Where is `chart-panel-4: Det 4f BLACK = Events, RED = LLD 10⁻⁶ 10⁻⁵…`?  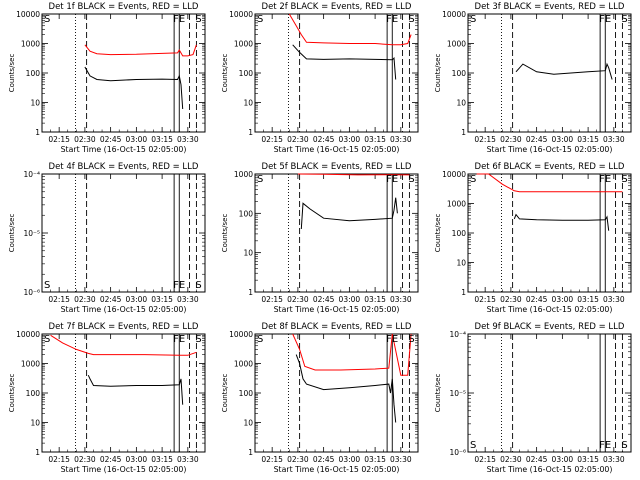 chart-panel-4: Det 4f BLACK = Events, RED = LLD 10⁻⁶ 10⁻⁵… is located at coordinates (107, 238).